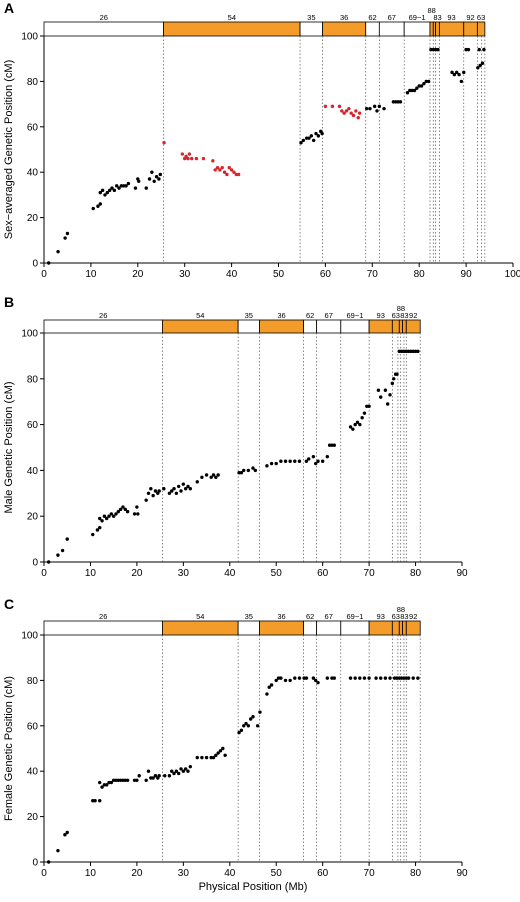  What do you see at coordinates (437, 17) in the screenshot?
I see `chromosome-label: 83` at bounding box center [437, 17].